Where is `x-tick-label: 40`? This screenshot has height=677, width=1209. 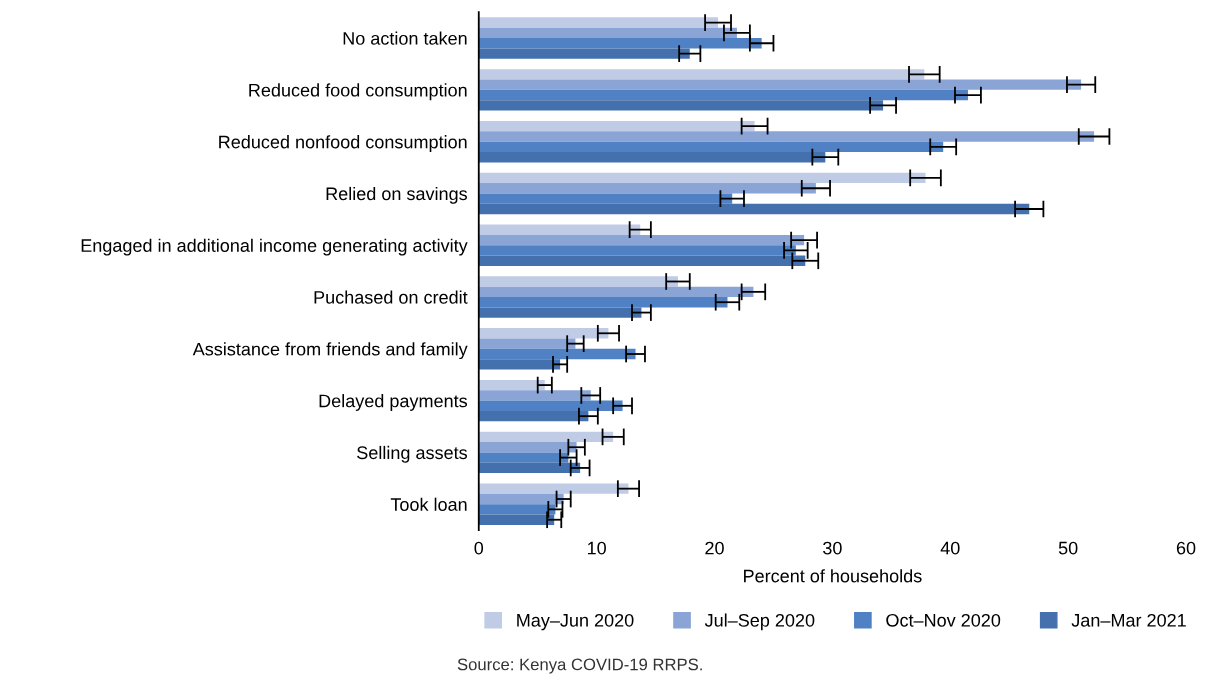
x-tick-label: 40 is located at coordinates (950, 548).